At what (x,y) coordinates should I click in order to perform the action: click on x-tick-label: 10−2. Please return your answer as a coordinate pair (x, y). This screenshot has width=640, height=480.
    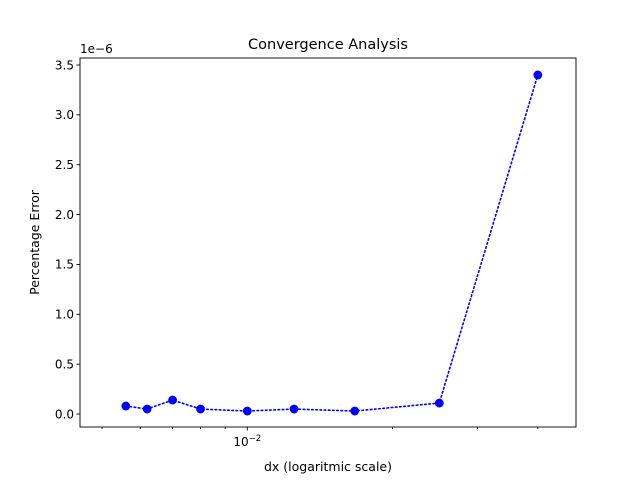
    Looking at the image, I should click on (247, 441).